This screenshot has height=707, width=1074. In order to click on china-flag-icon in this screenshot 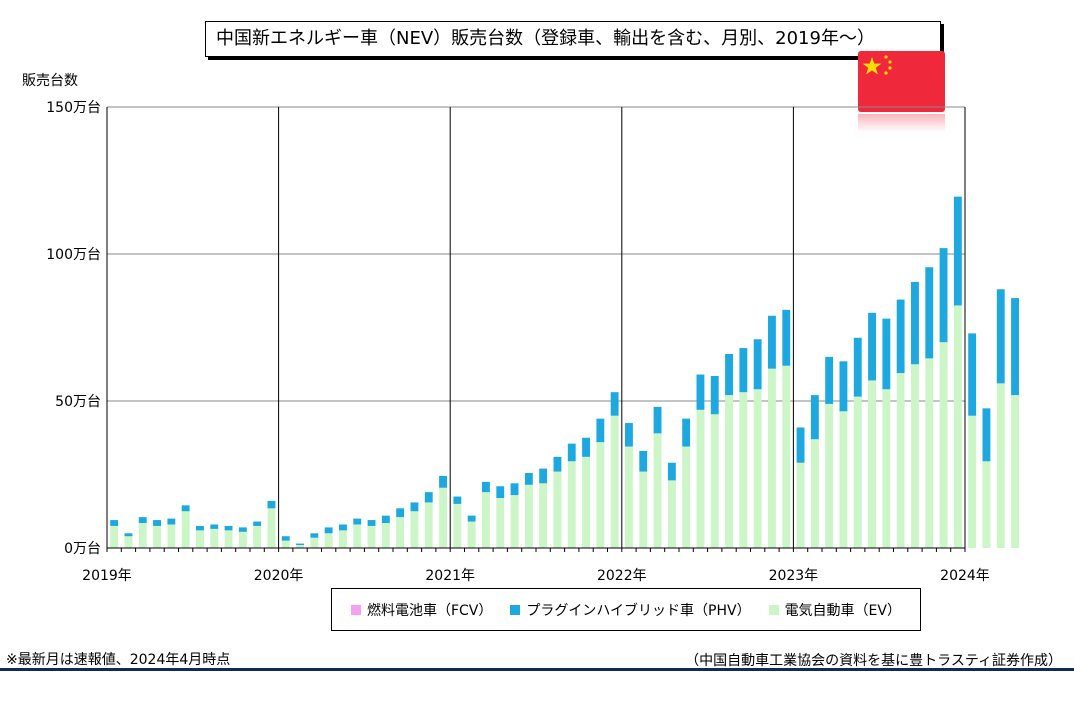, I will do `click(901, 81)`.